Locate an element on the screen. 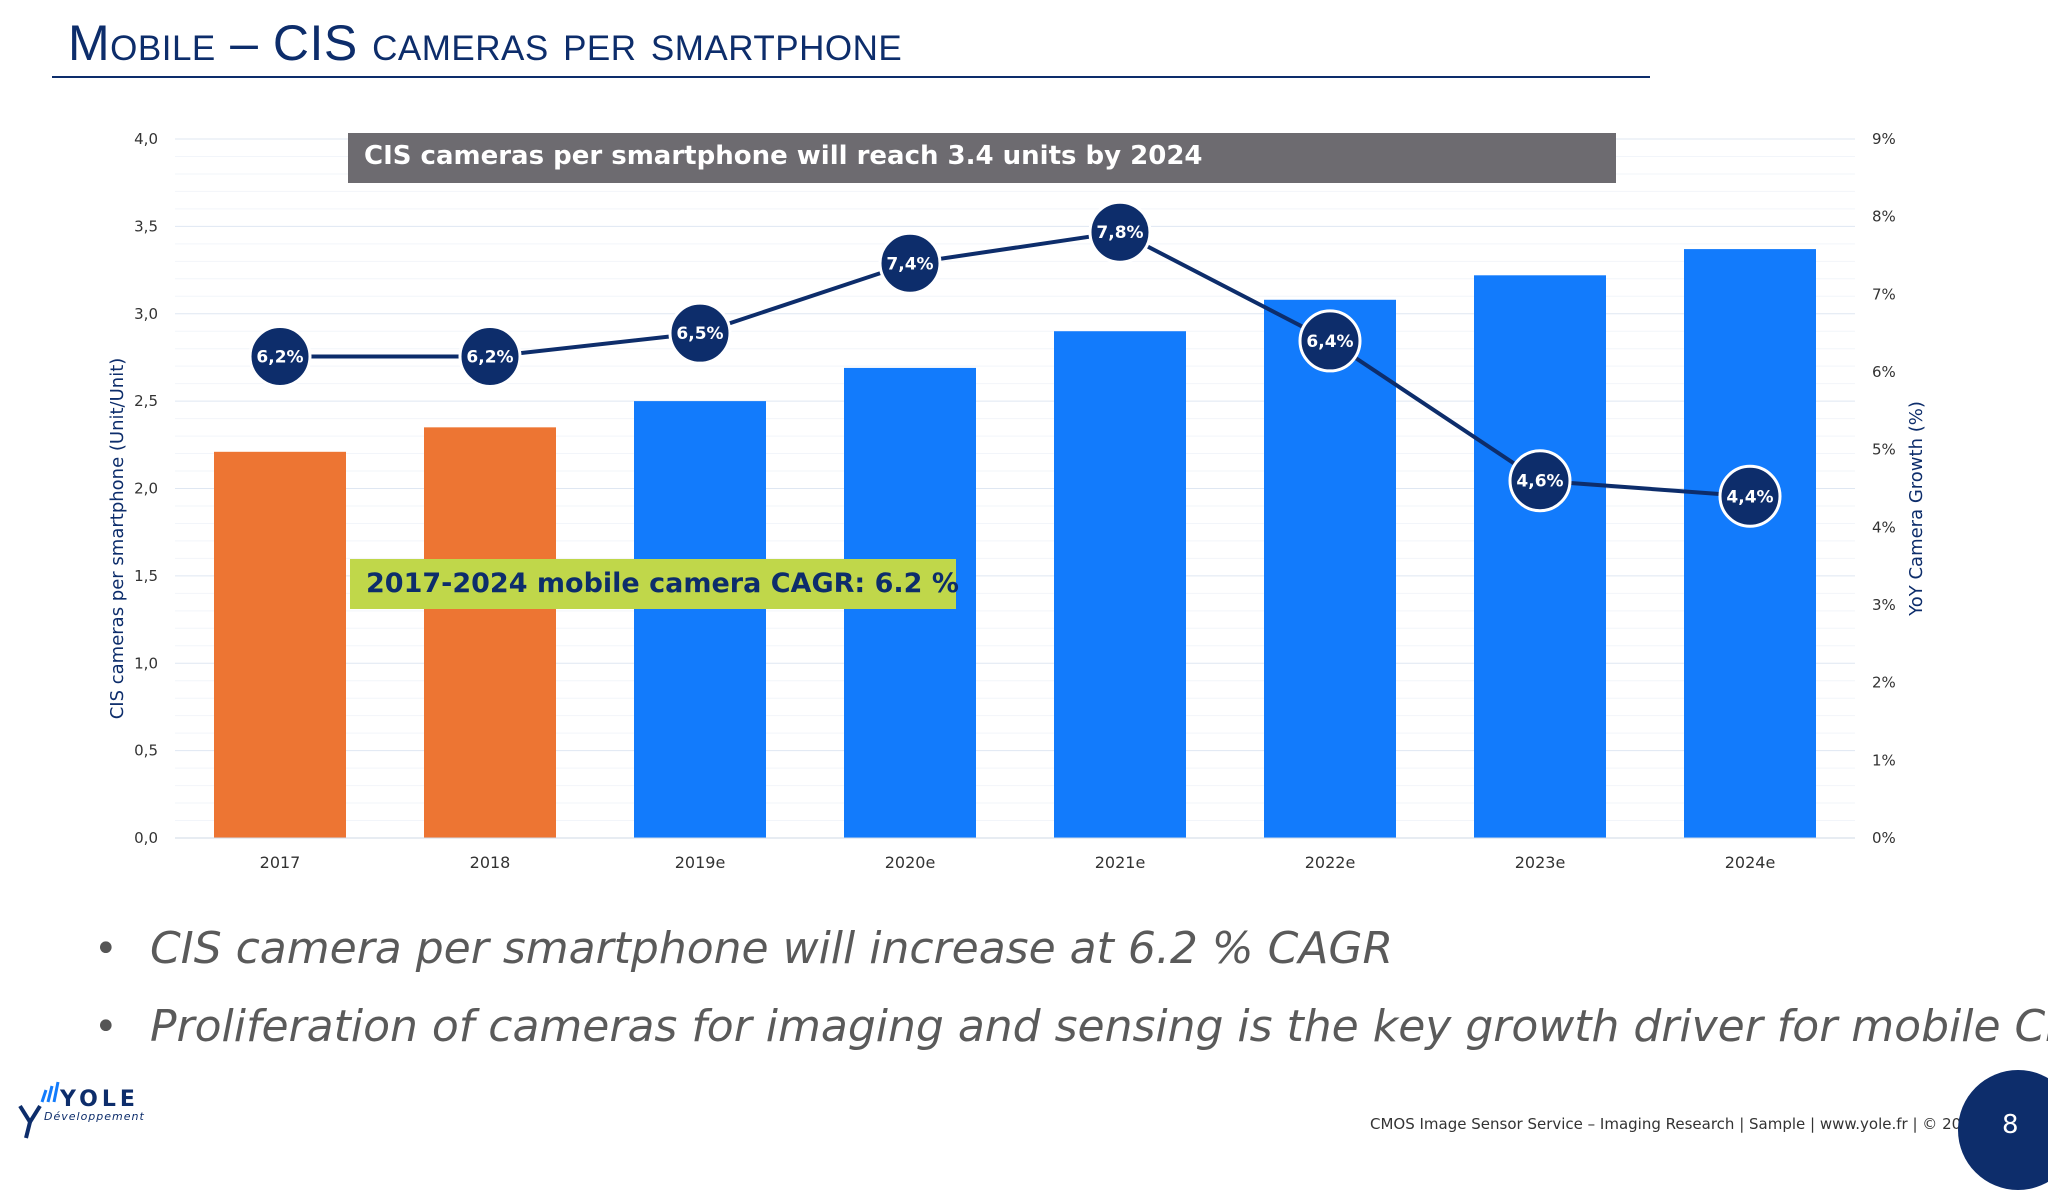 This screenshot has height=1190, width=2048. y-right-tick-label: 3% is located at coordinates (1884, 605).